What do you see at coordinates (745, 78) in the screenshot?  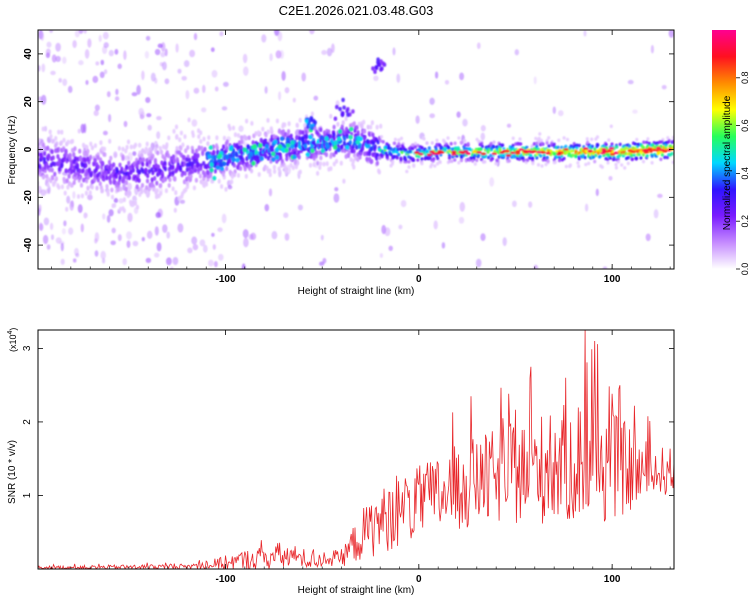 I see `colorbar-tick-label: 0.8` at bounding box center [745, 78].